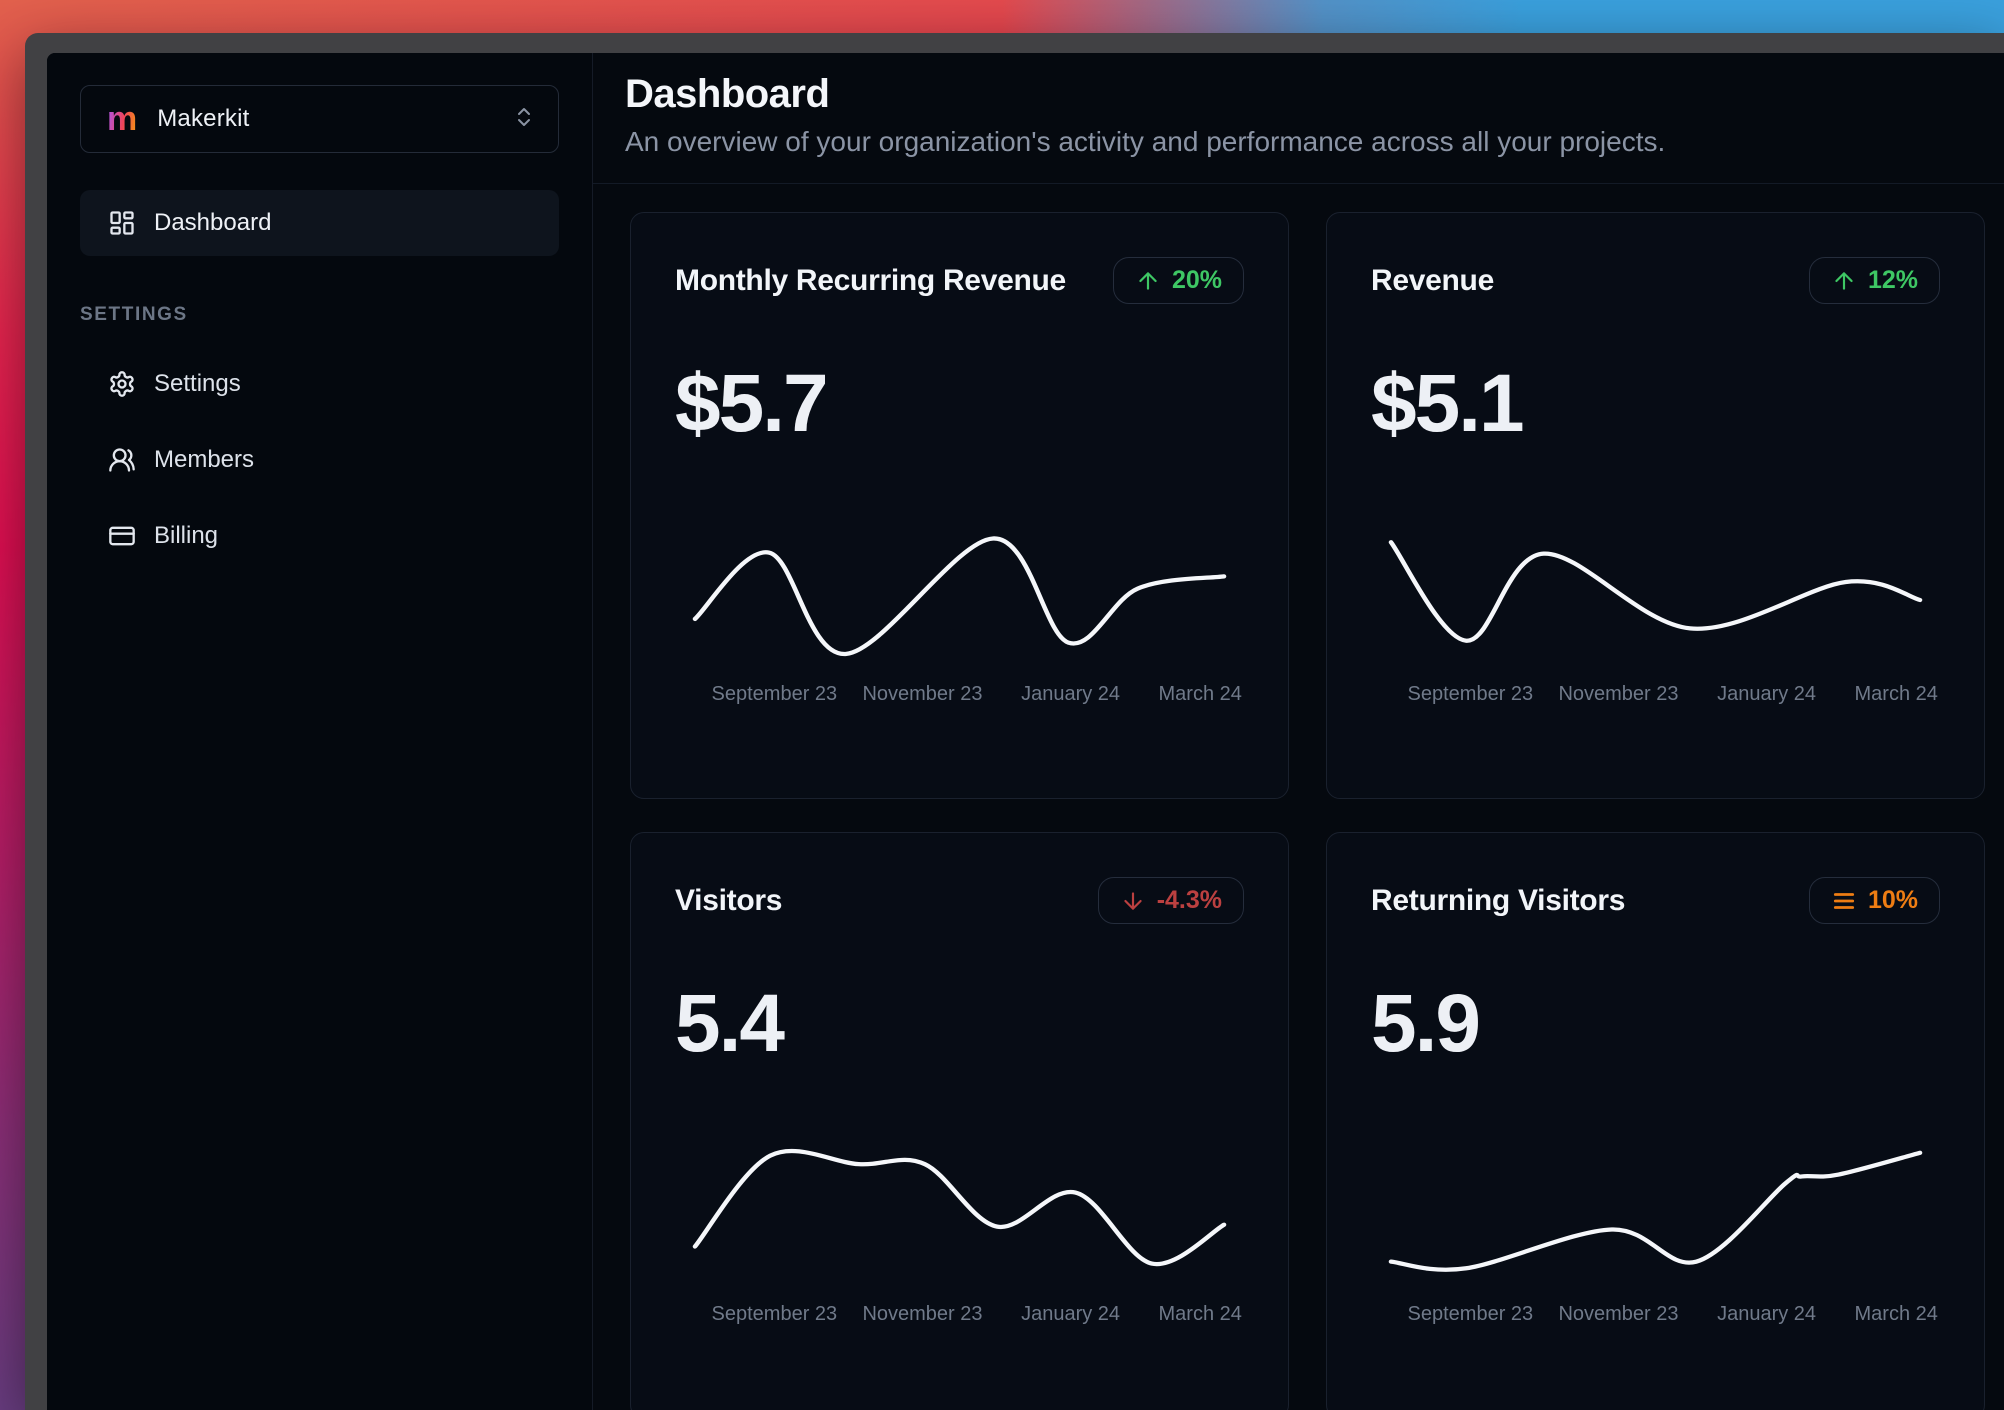 The width and height of the screenshot is (2004, 1410). Describe the element at coordinates (1014, 43) in the screenshot. I see `window-titlebar` at that location.